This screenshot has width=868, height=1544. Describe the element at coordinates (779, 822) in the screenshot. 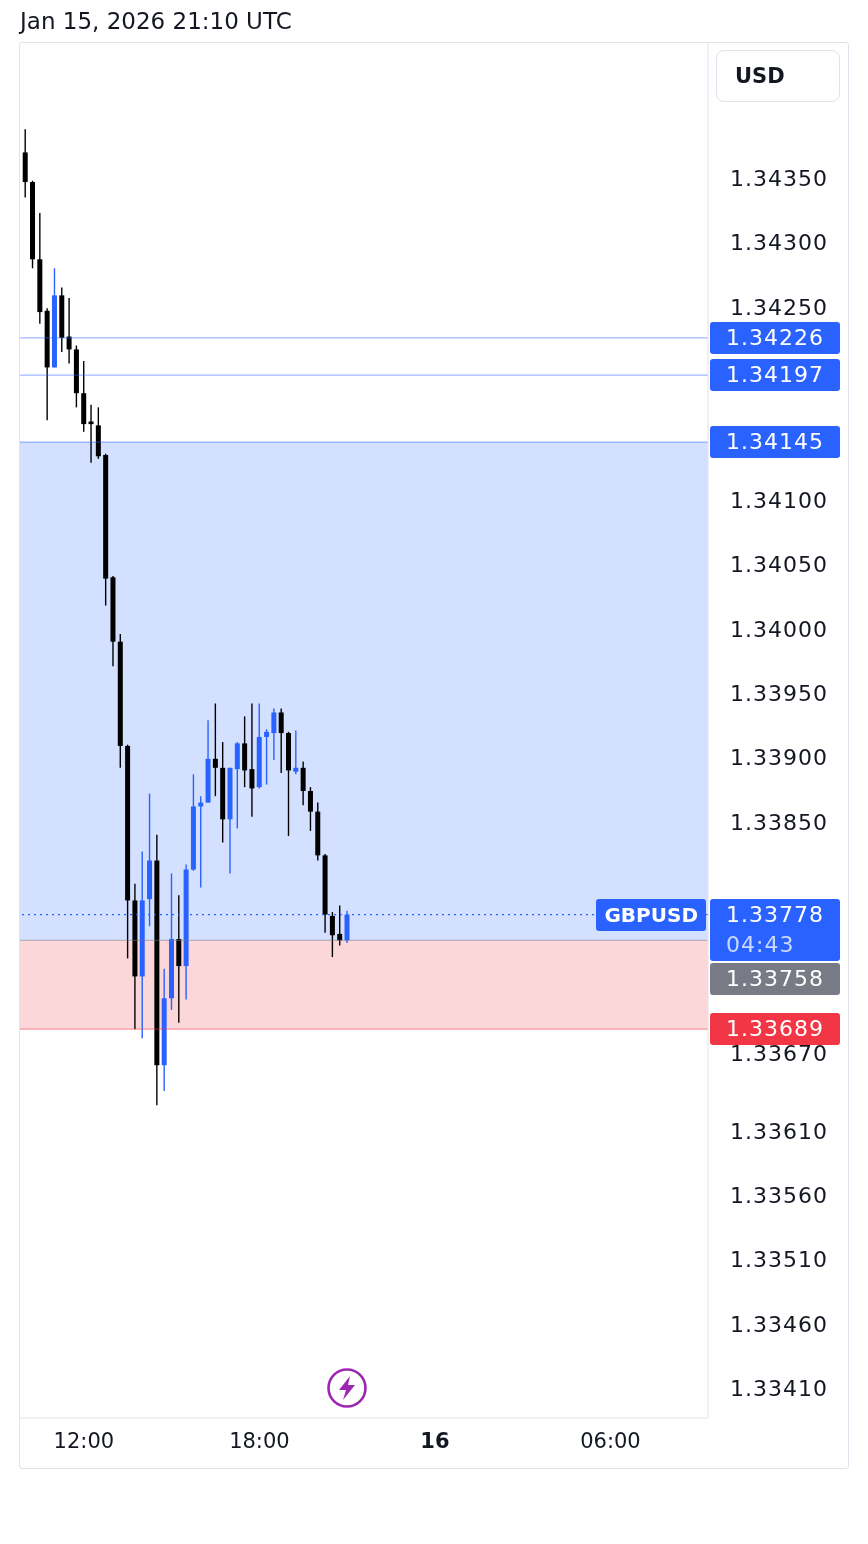

I see `y-tick-label: 1.33850` at that location.